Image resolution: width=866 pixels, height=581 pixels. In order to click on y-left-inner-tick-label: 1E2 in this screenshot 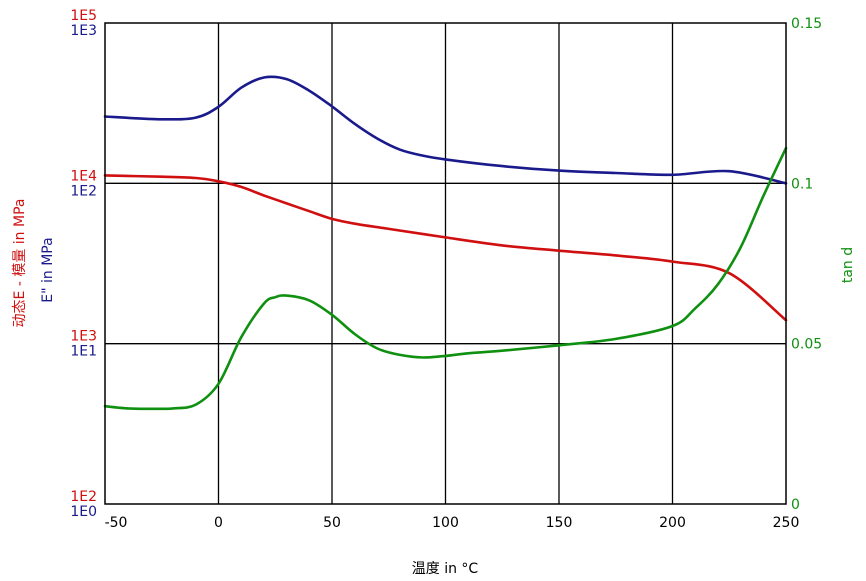, I will do `click(83, 191)`.